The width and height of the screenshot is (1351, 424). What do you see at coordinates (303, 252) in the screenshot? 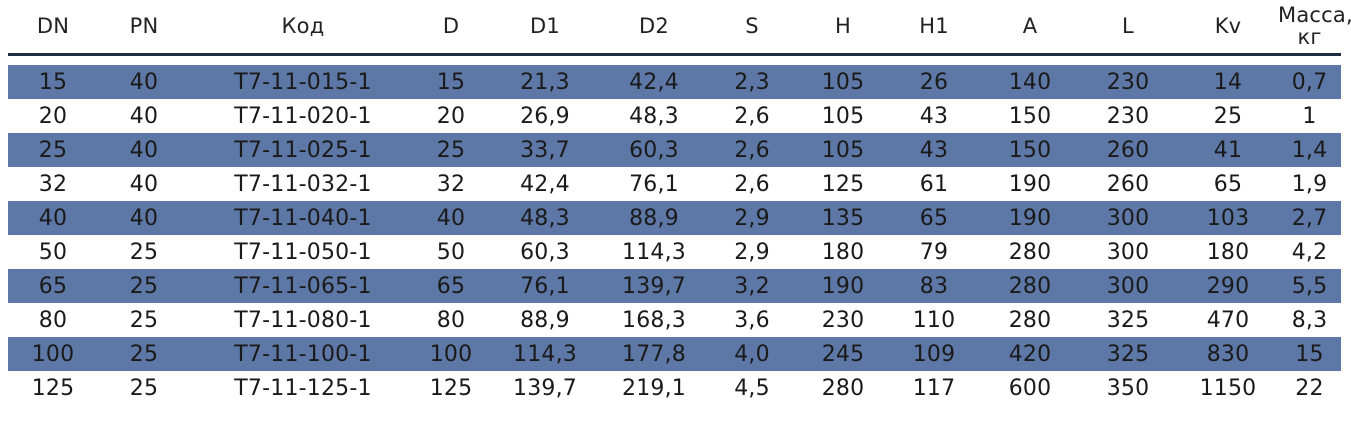
I see `cell-code: T7-11-050-1` at bounding box center [303, 252].